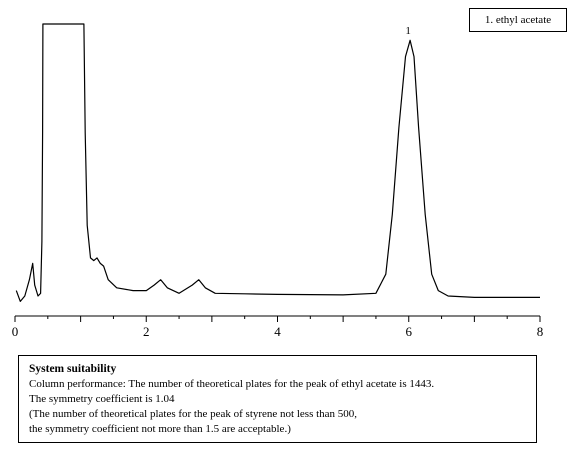 This screenshot has width=583, height=455. I want to click on system-suitability-title: System suitability, so click(73, 369).